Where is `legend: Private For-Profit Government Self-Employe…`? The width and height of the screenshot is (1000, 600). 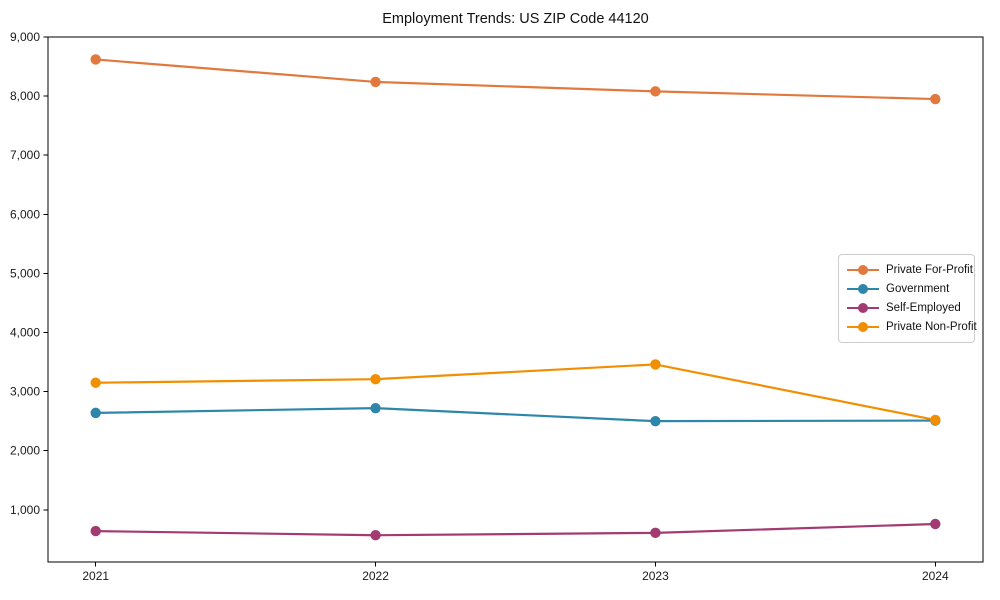 legend: Private For-Profit Government Self-Employe… is located at coordinates (907, 298).